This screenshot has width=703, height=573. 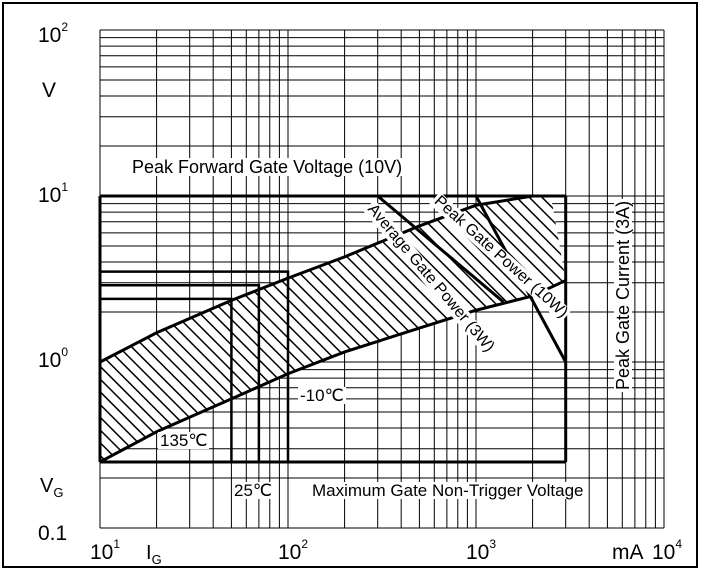 What do you see at coordinates (52, 487) in the screenshot?
I see `y-axis-symbol-label: VG` at bounding box center [52, 487].